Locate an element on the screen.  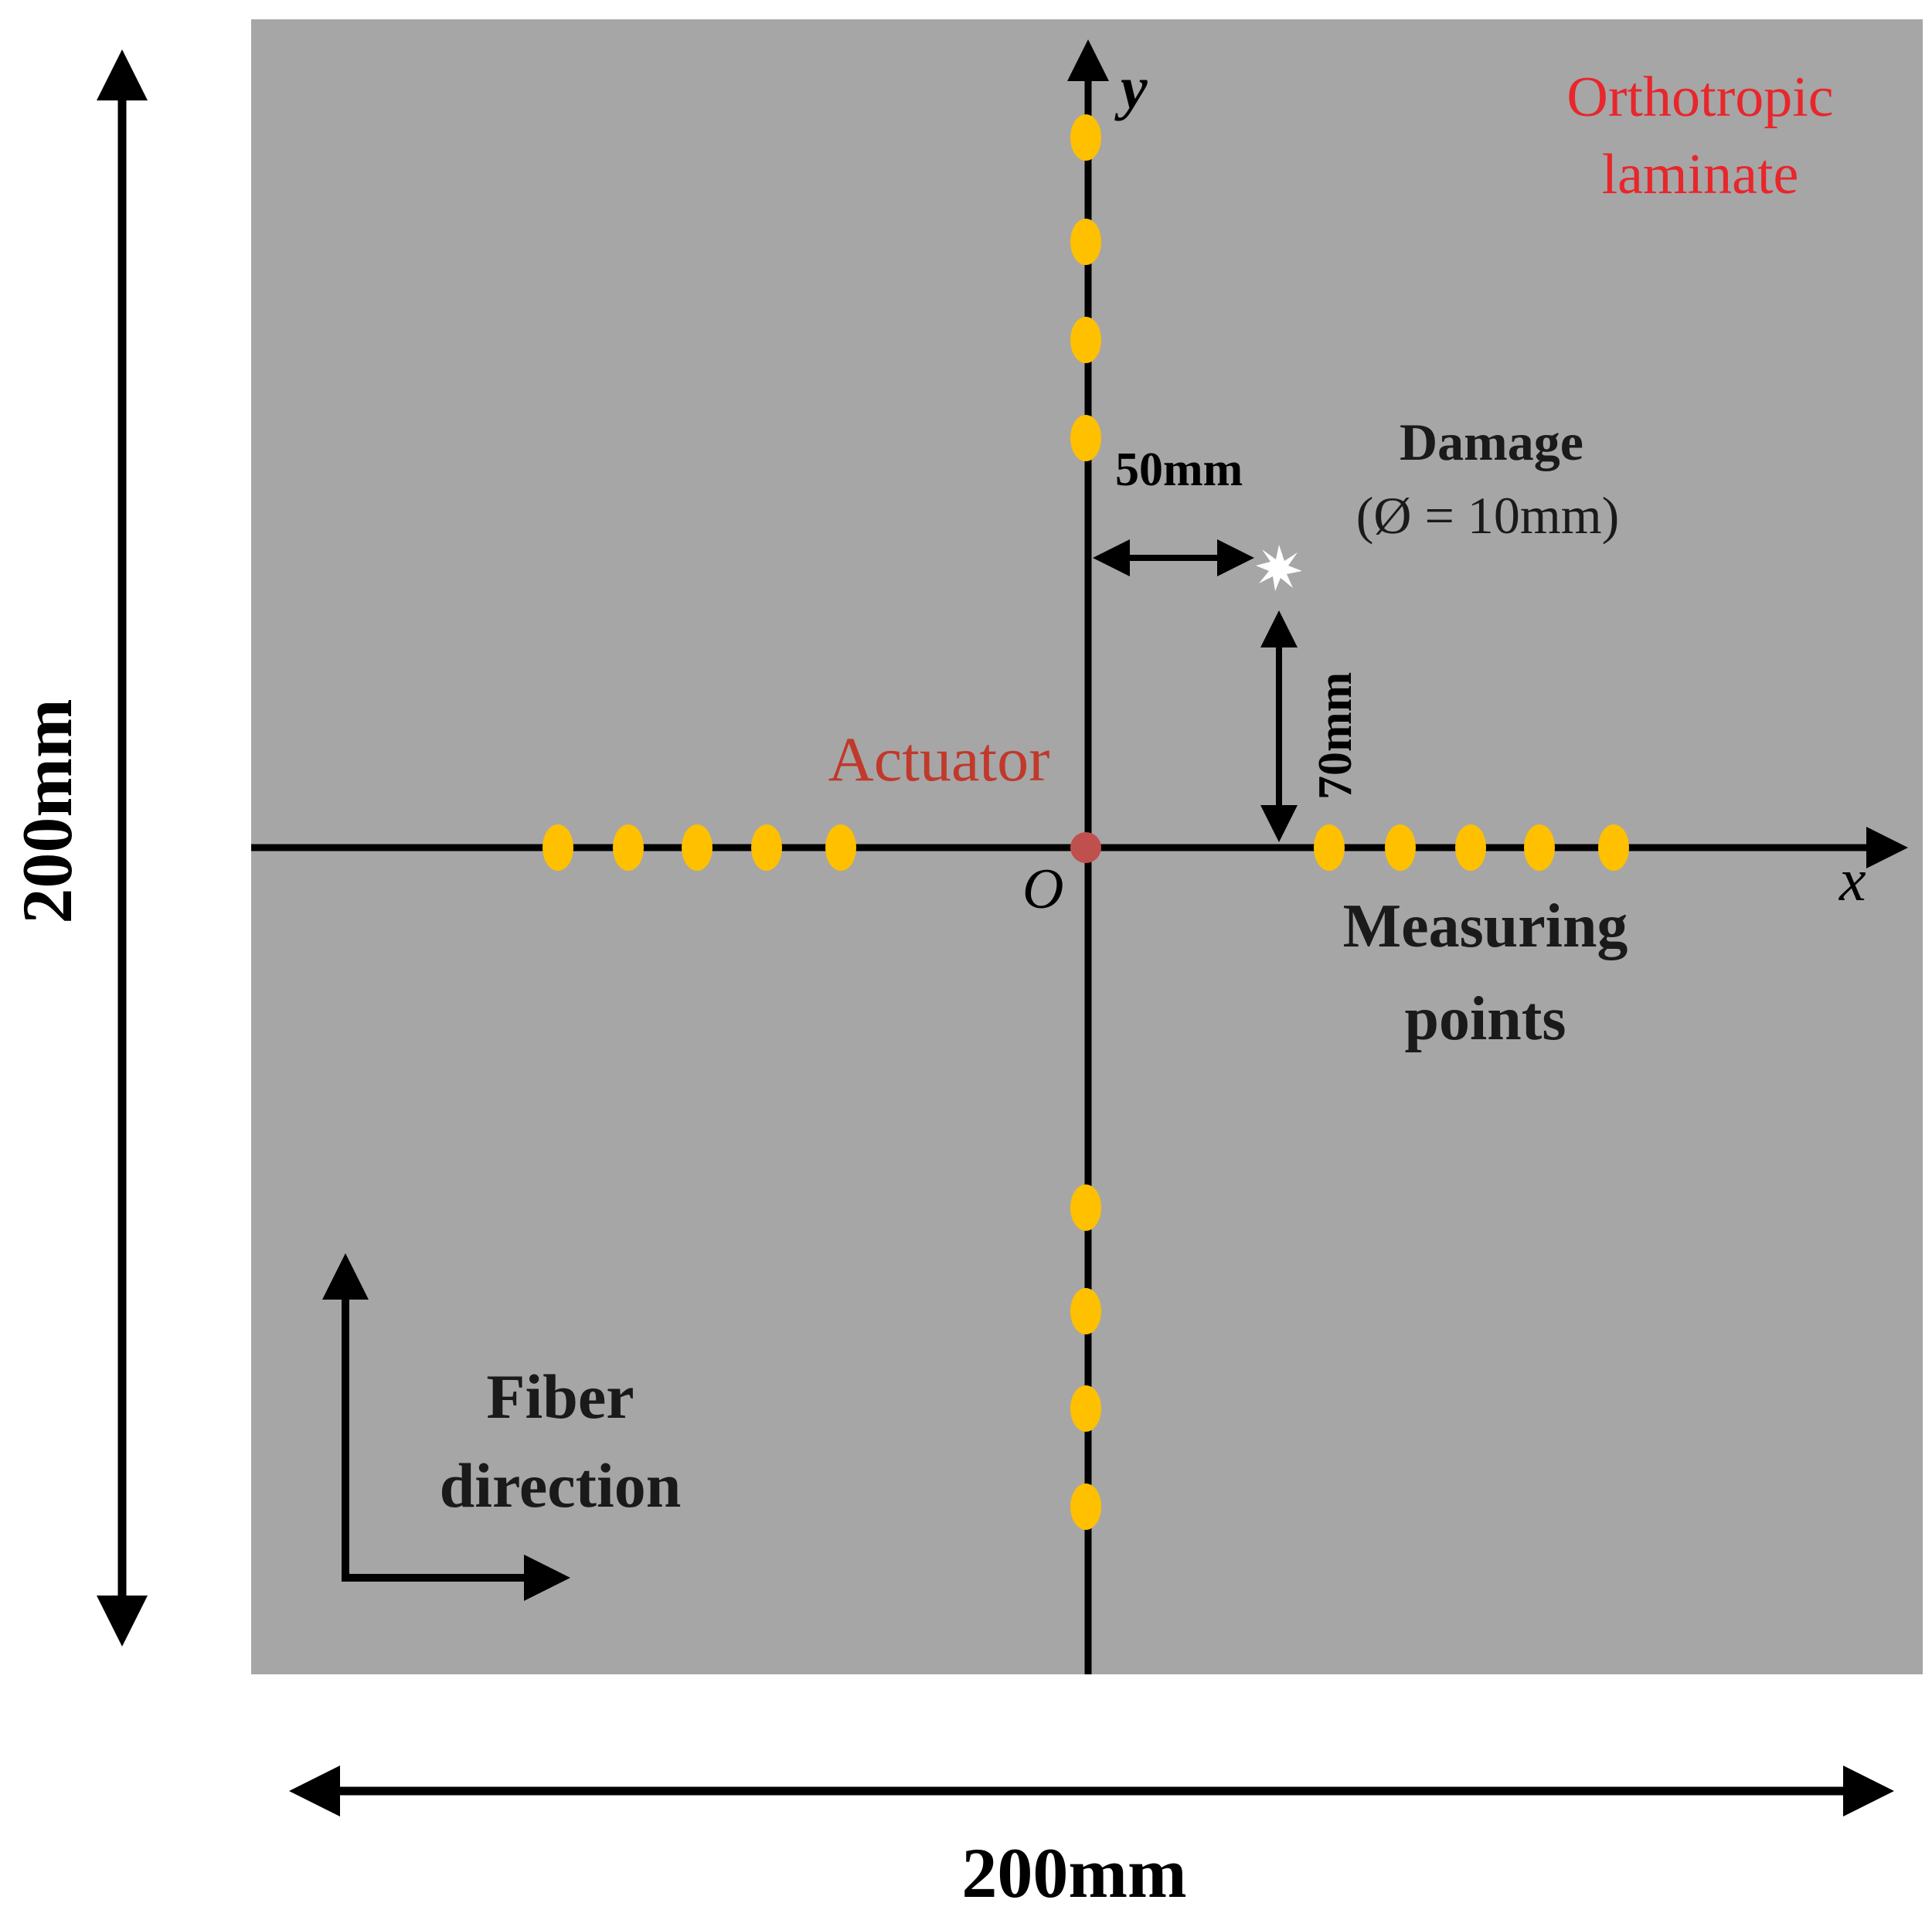
height-dimension-label: 200mm is located at coordinates (47, 810).